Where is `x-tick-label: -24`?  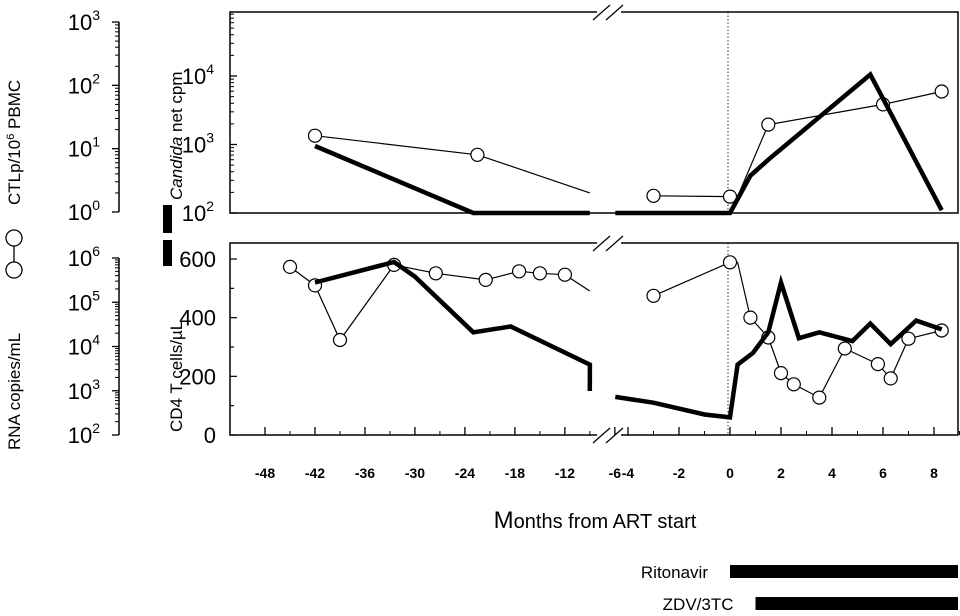
x-tick-label: -24 is located at coordinates (465, 473).